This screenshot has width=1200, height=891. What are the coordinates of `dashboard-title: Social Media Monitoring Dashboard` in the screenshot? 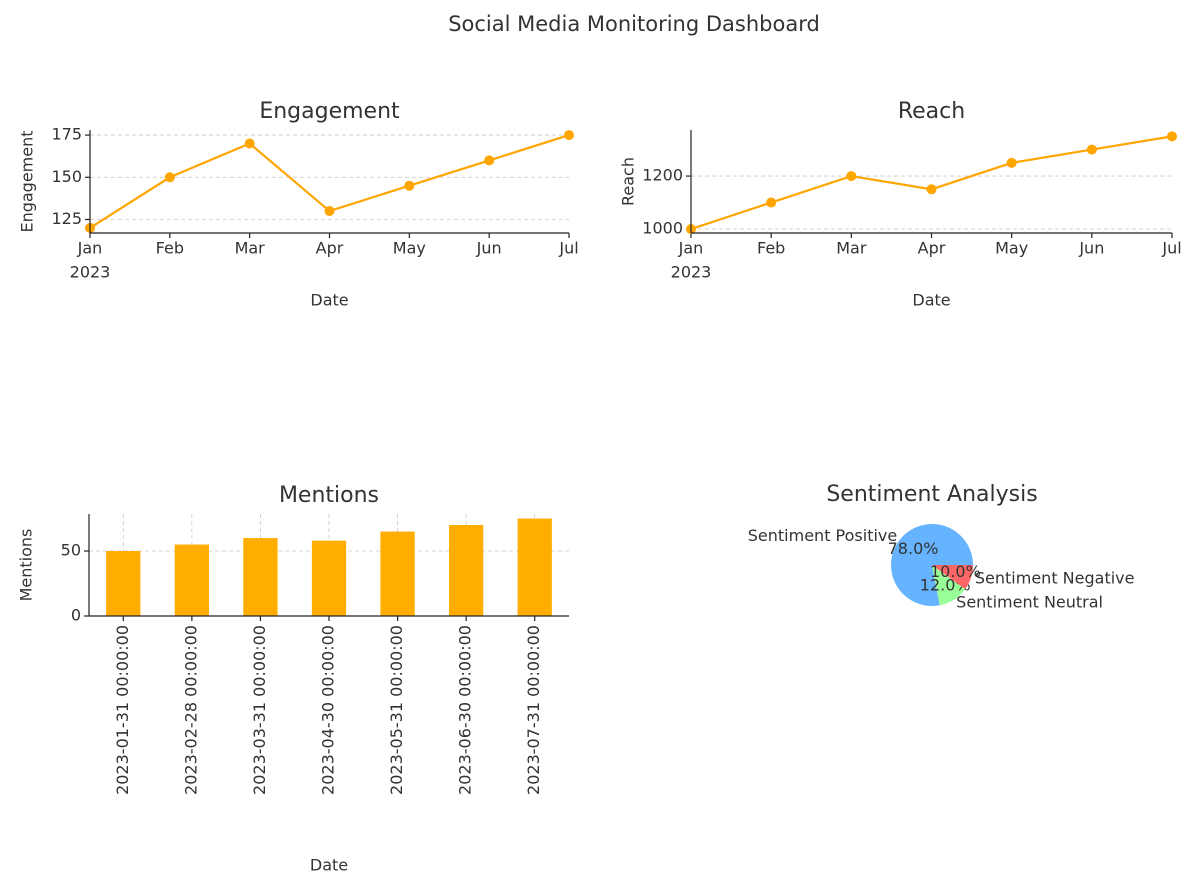 It's located at (634, 24).